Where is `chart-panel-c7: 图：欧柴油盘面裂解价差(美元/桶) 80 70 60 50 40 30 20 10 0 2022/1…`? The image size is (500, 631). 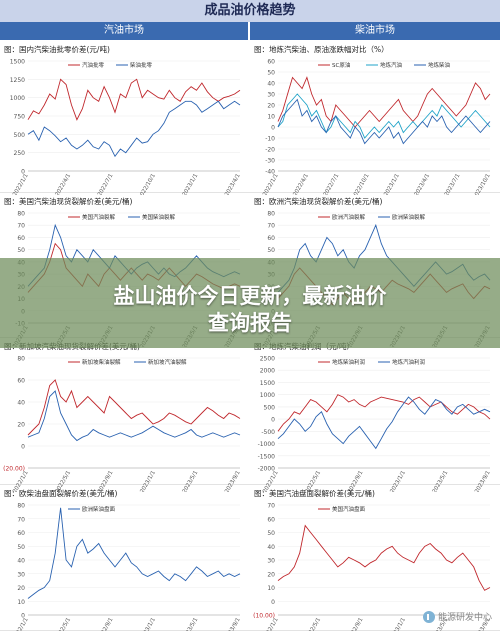 chart-panel-c7: 图：欧柴油盘面裂解价差(美元/桶) 80 70 60 50 40 30 20 10 0 2022/1… is located at coordinates (125, 558).